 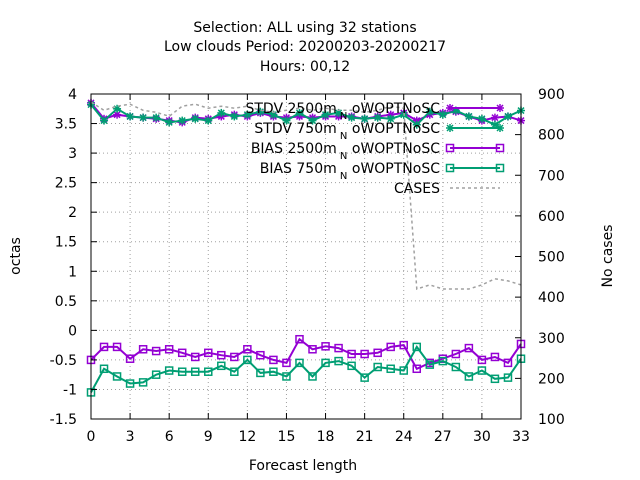 I want to click on y2-tick-label: 400, so click(x=551, y=298).